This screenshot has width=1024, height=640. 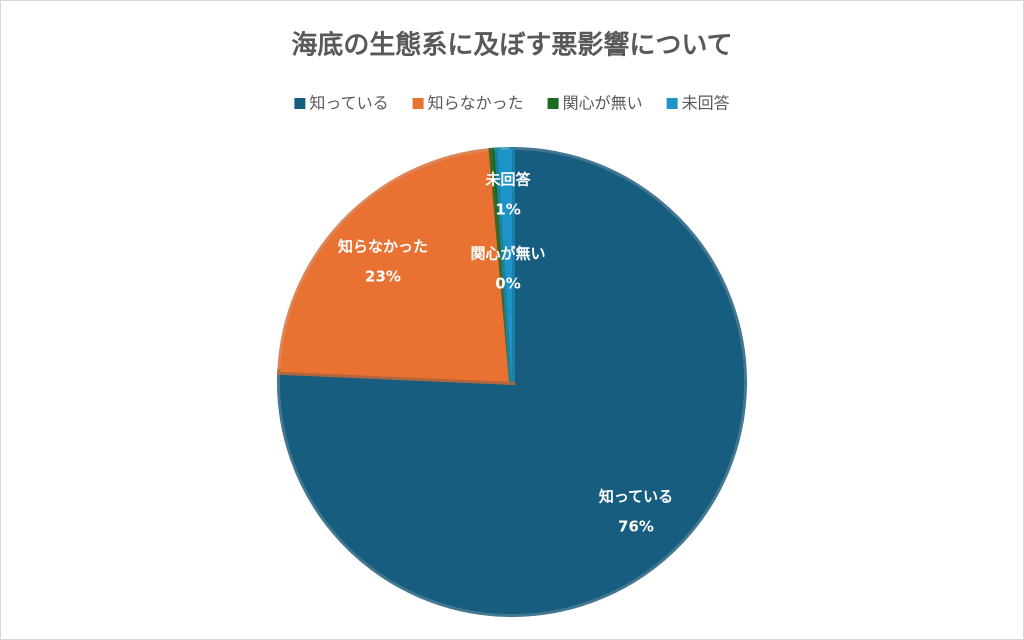 I want to click on data-label-value: 1%, so click(x=507, y=210).